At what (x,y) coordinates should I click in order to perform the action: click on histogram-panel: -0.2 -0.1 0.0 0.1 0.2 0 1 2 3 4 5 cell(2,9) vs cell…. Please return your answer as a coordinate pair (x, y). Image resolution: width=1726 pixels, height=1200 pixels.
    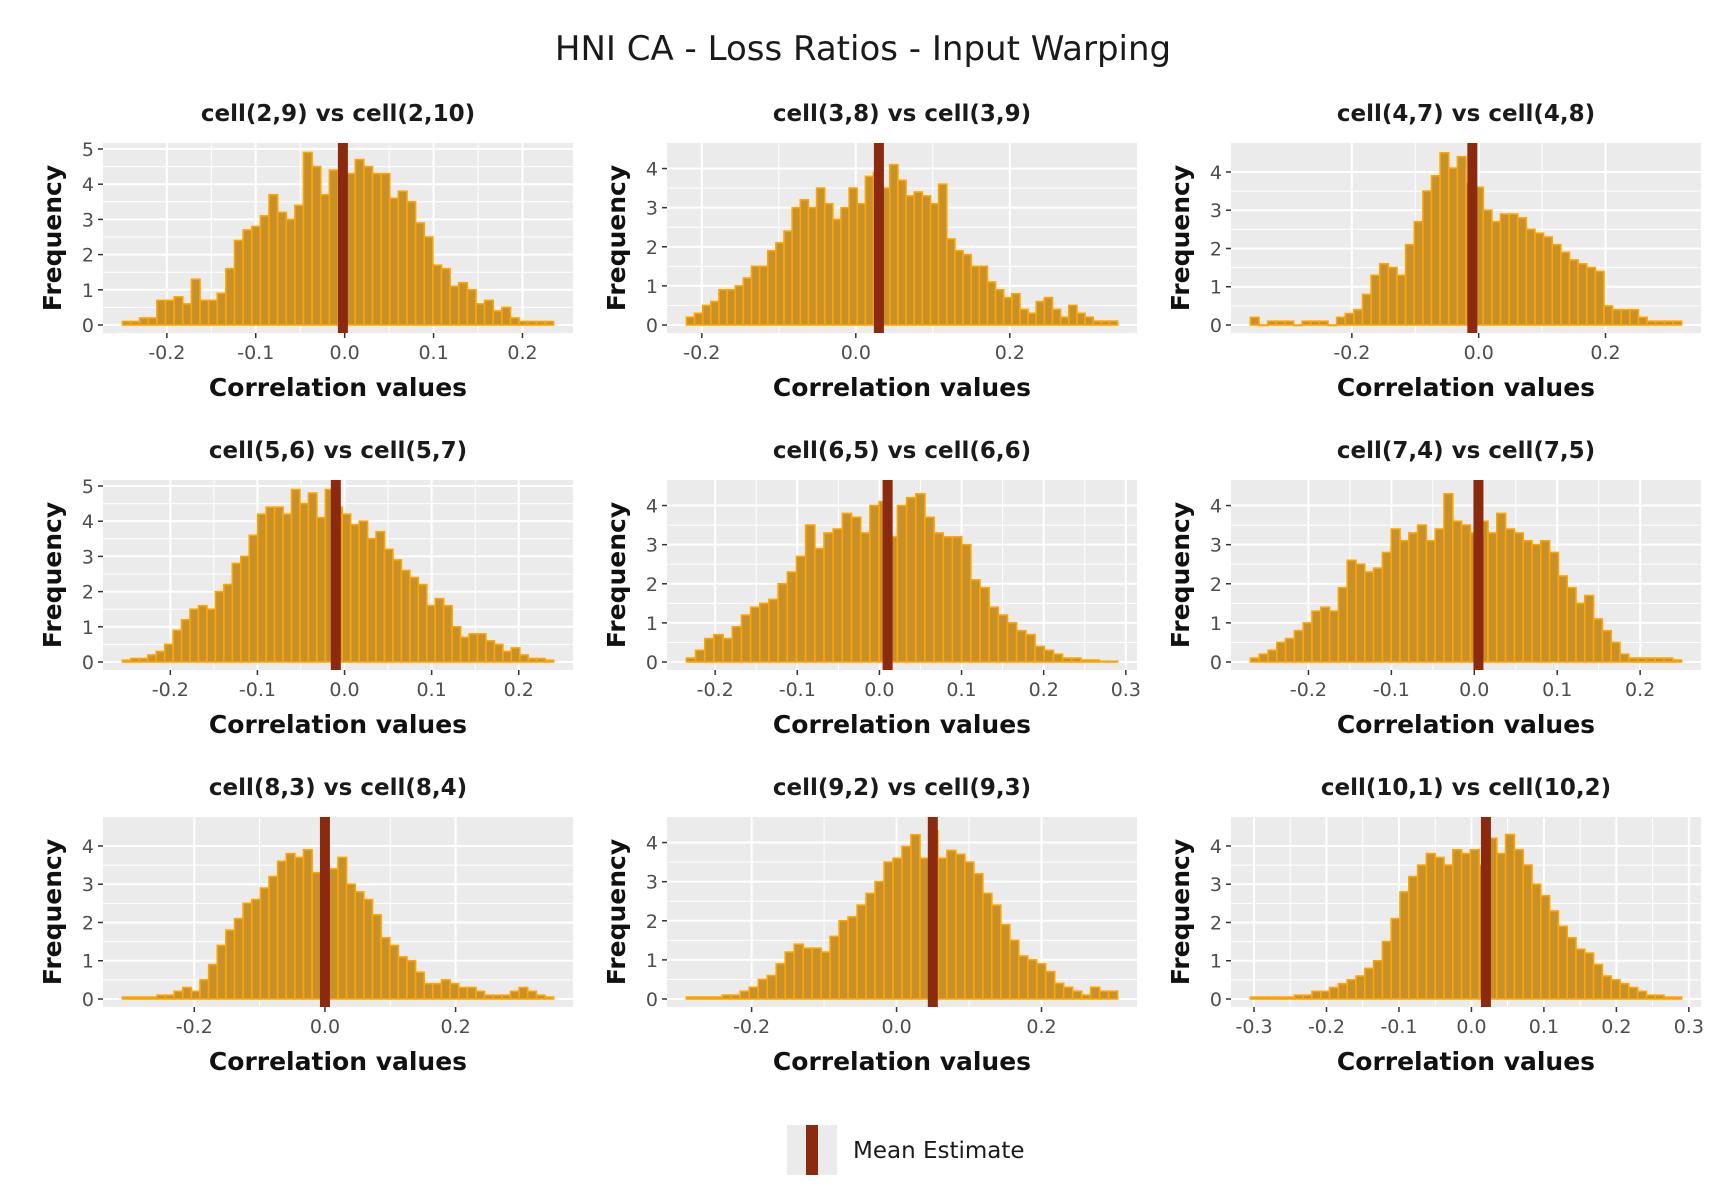
    Looking at the image, I should click on (305, 251).